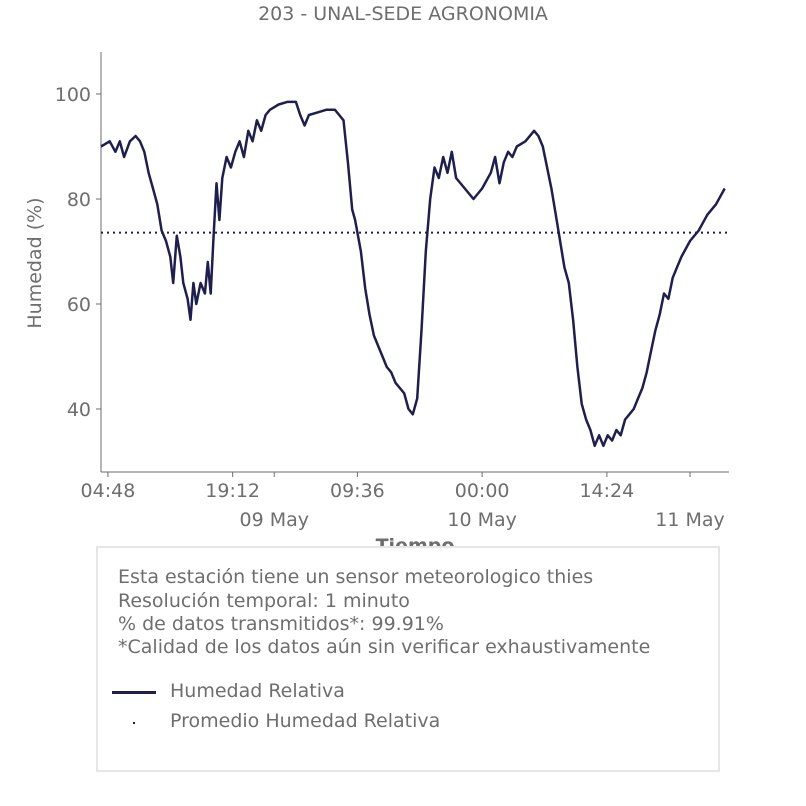 This screenshot has height=806, width=806. Describe the element at coordinates (73, 95) in the screenshot. I see `y-tick-label: 100` at that location.